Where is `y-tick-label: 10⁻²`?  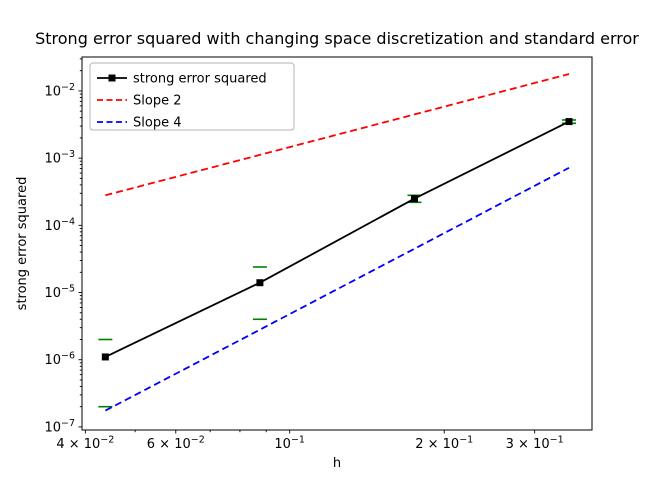 y-tick-label: 10⁻² is located at coordinates (59, 91).